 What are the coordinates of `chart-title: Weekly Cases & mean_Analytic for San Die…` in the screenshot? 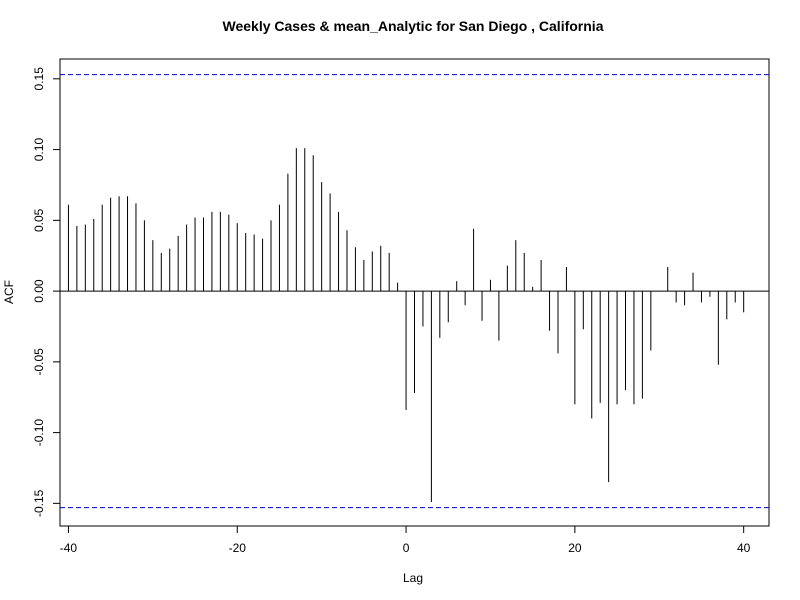 It's located at (413, 26).